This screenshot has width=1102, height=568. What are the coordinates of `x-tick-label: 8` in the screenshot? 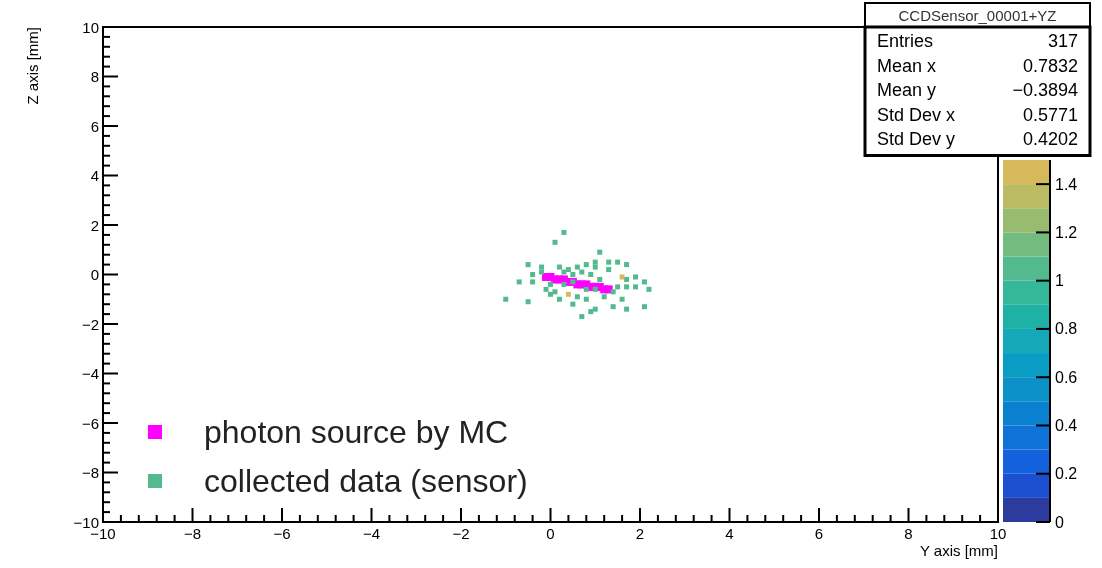 It's located at (908, 533).